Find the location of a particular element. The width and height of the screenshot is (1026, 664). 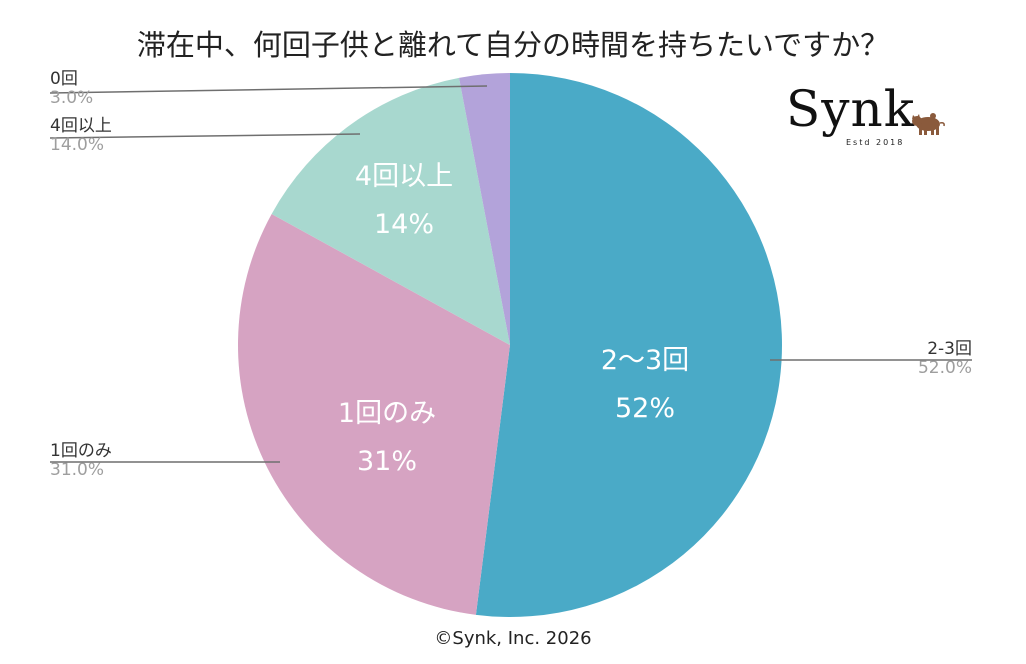

leader-line-0kai is located at coordinates (268, 89).